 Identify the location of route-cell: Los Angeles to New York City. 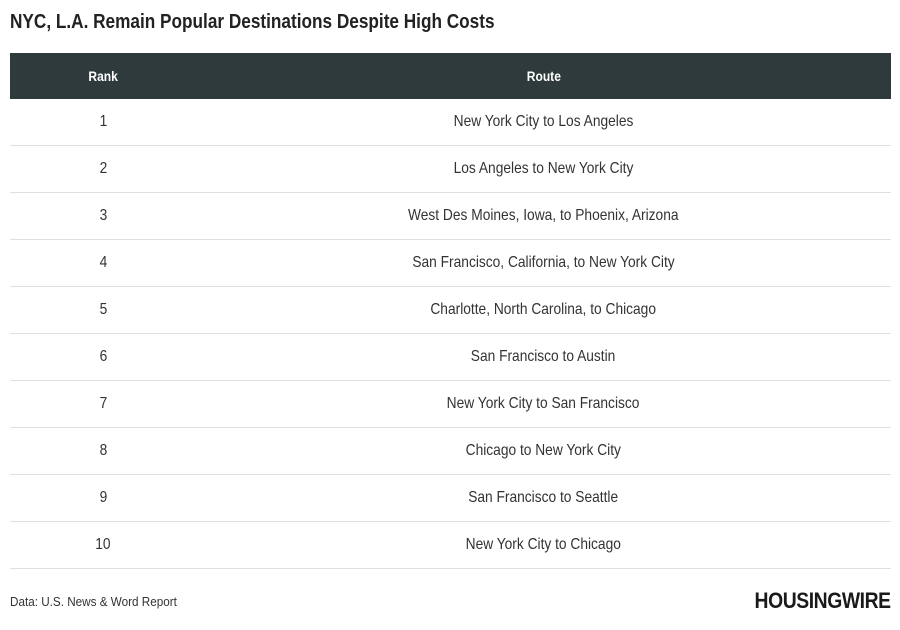
(543, 168).